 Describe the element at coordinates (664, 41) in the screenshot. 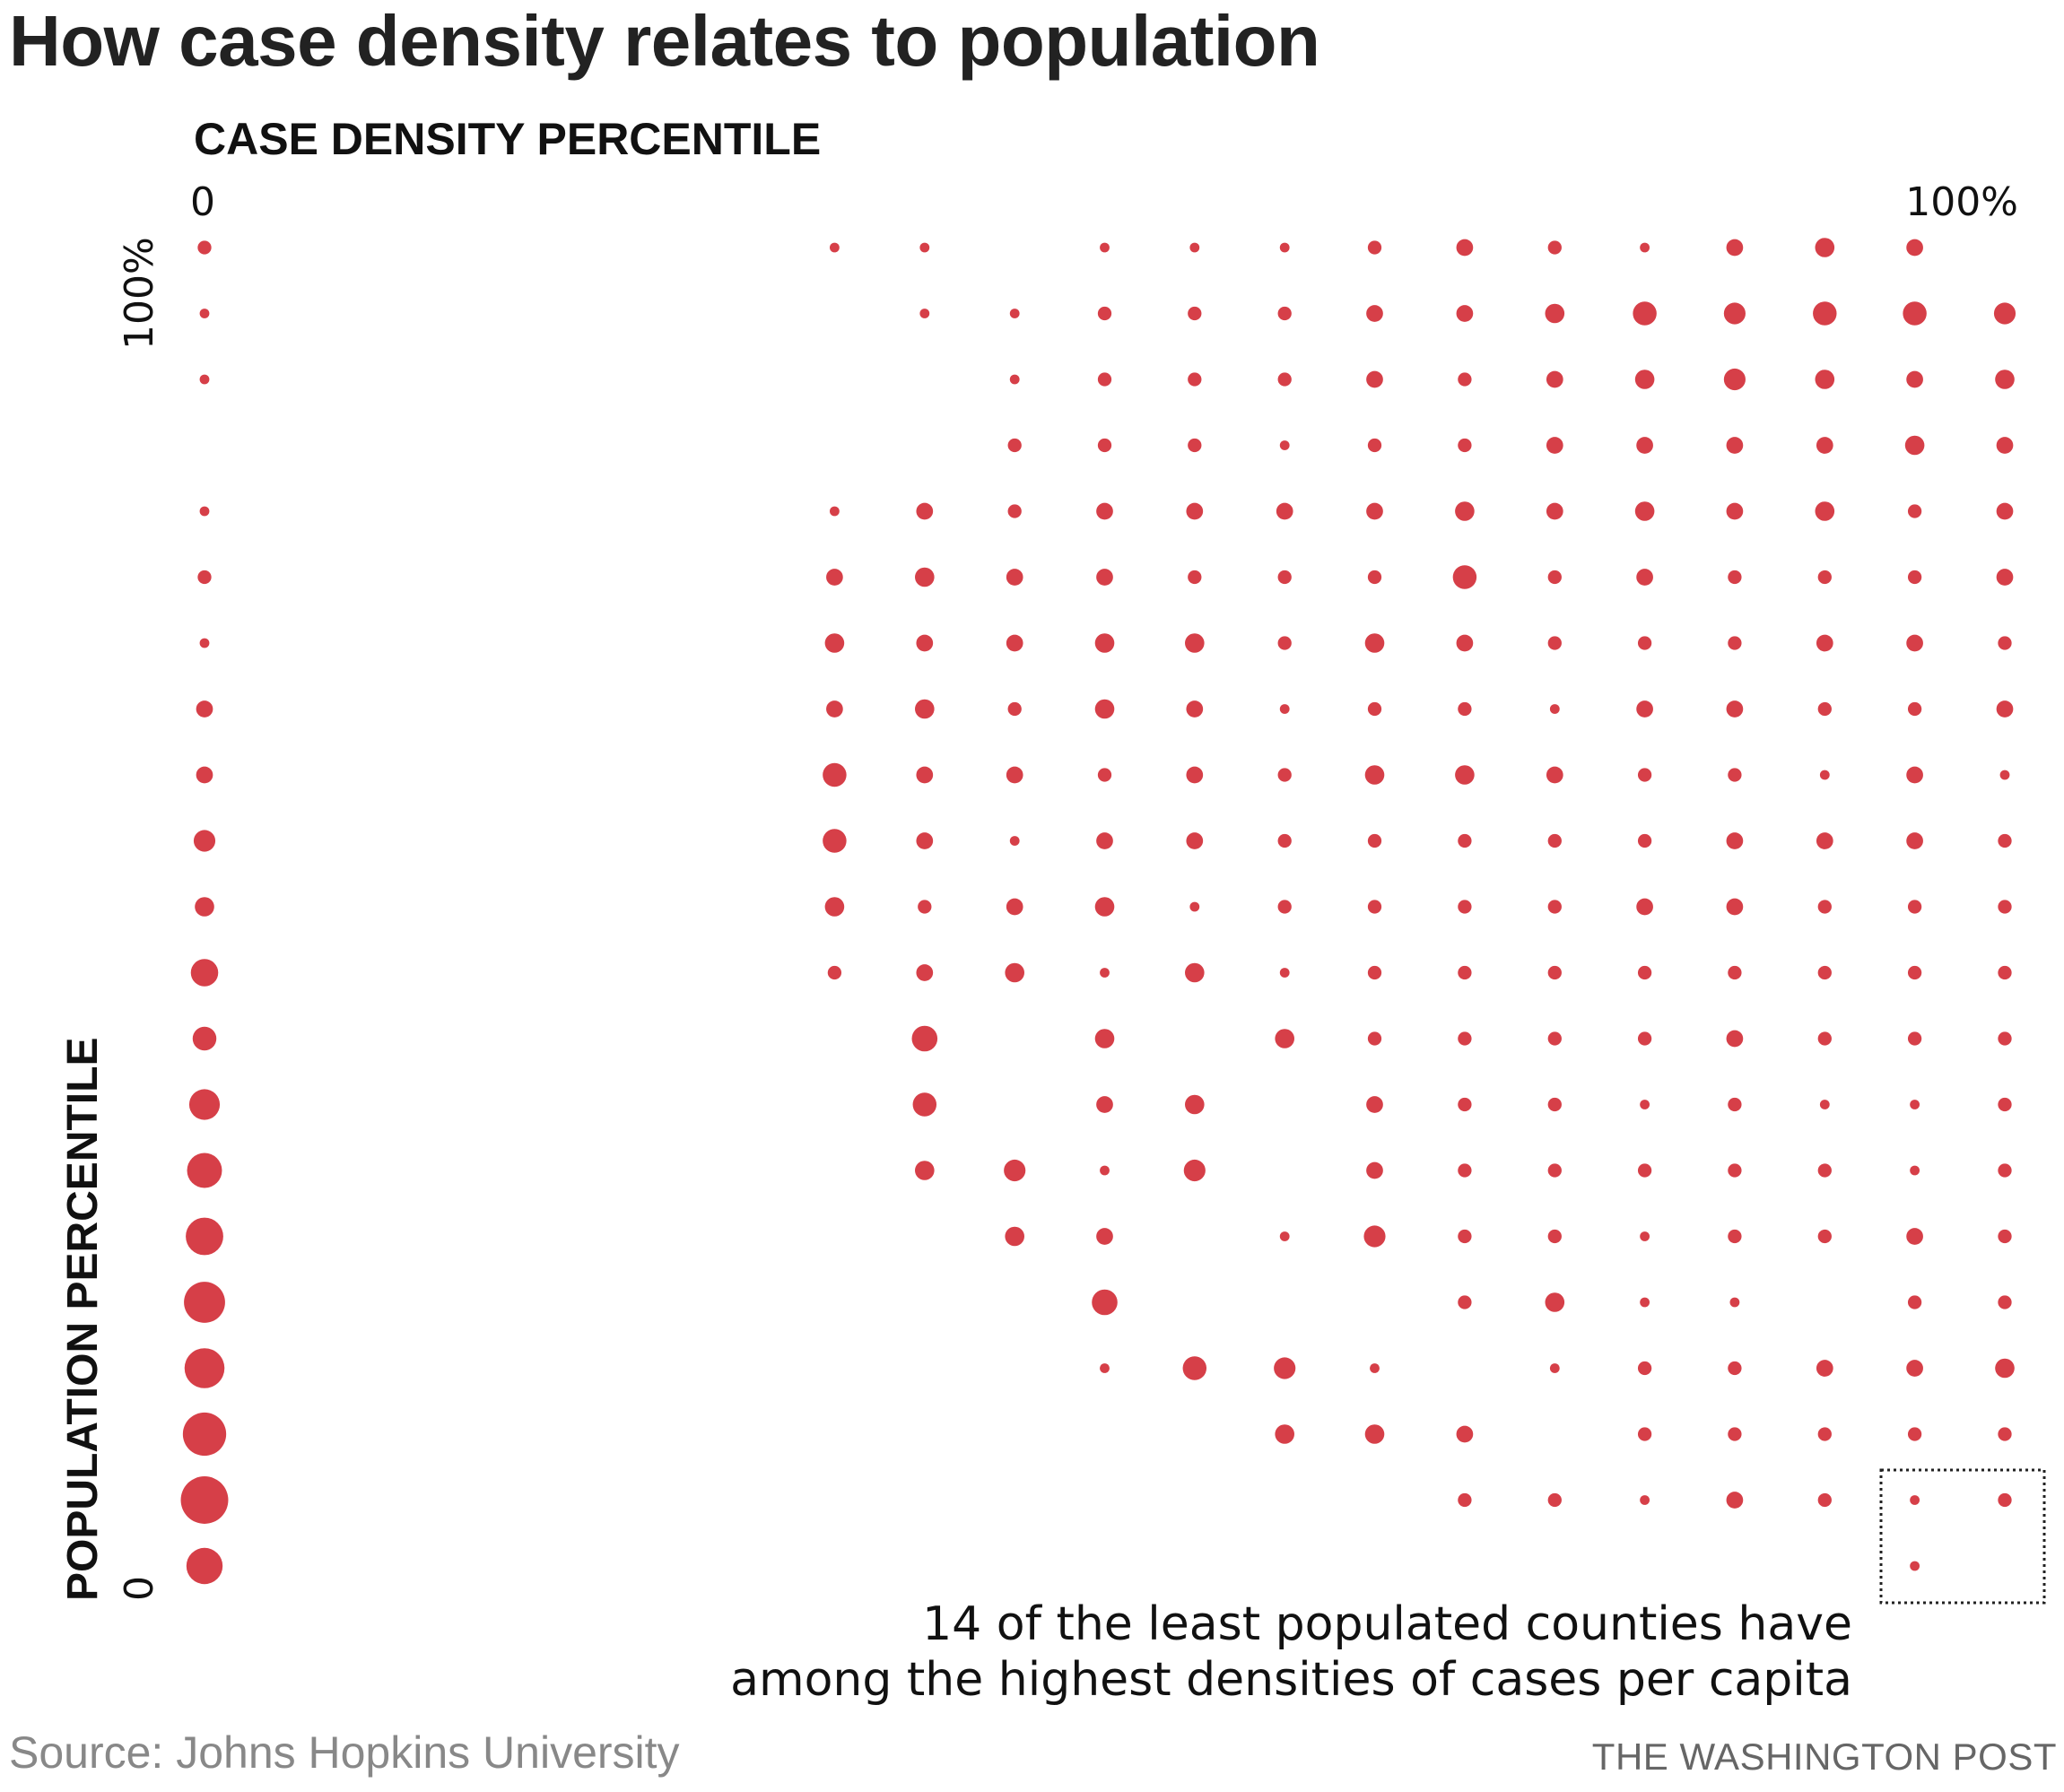

I see `chart-title: How case density relates to population` at that location.